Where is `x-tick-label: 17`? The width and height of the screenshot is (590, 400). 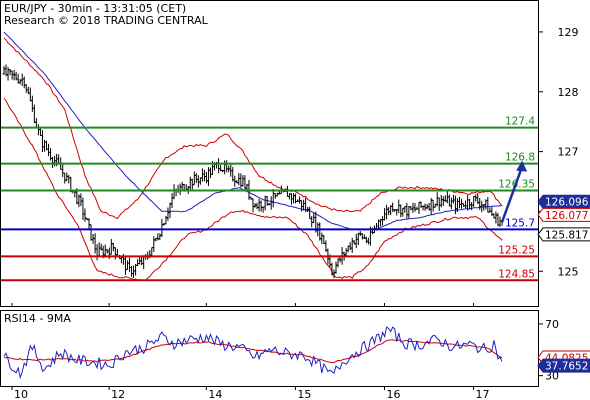
x-tick-label: 17 is located at coordinates (483, 394).